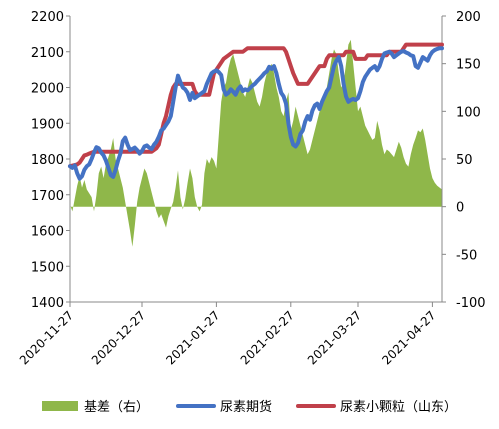 This screenshot has height=429, width=499. What do you see at coordinates (118, 337) in the screenshot?
I see `x-tick-label: 2020-12-27` at bounding box center [118, 337].